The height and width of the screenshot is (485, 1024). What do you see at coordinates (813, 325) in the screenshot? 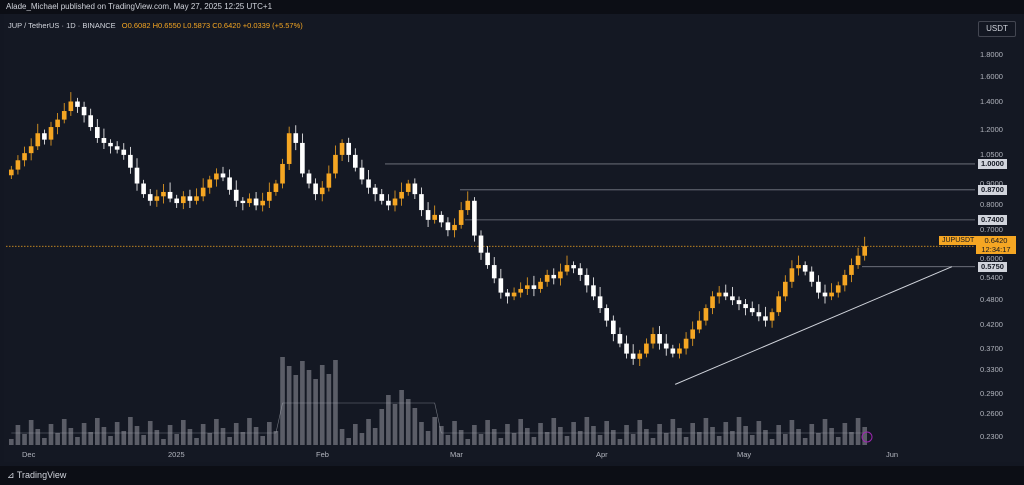
I see `ascending-trendline` at bounding box center [813, 325].